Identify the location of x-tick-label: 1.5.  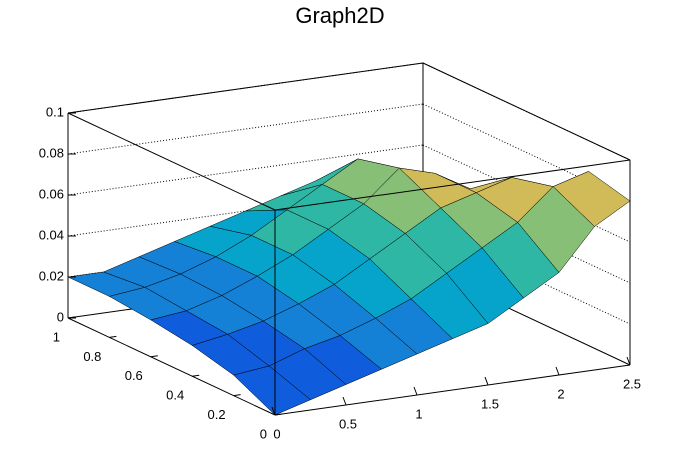
(490, 403).